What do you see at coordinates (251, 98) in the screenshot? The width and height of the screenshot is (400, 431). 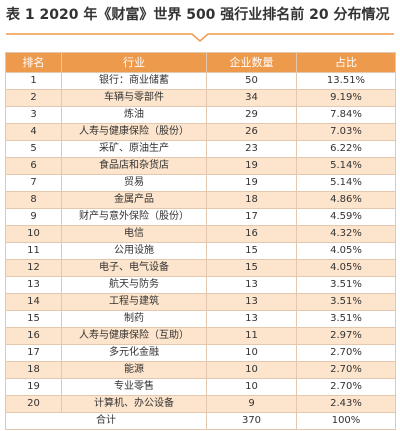 I see `table-cell: 34` at bounding box center [251, 98].